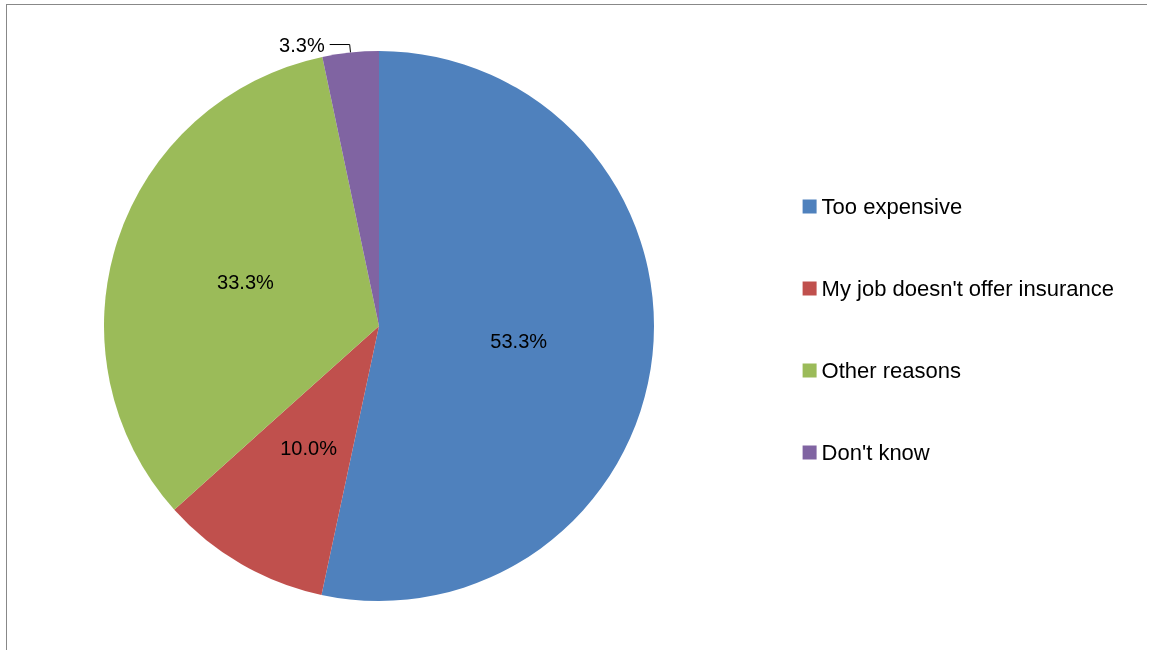  Describe the element at coordinates (309, 447) in the screenshot. I see `data-label: 10.0%` at that location.